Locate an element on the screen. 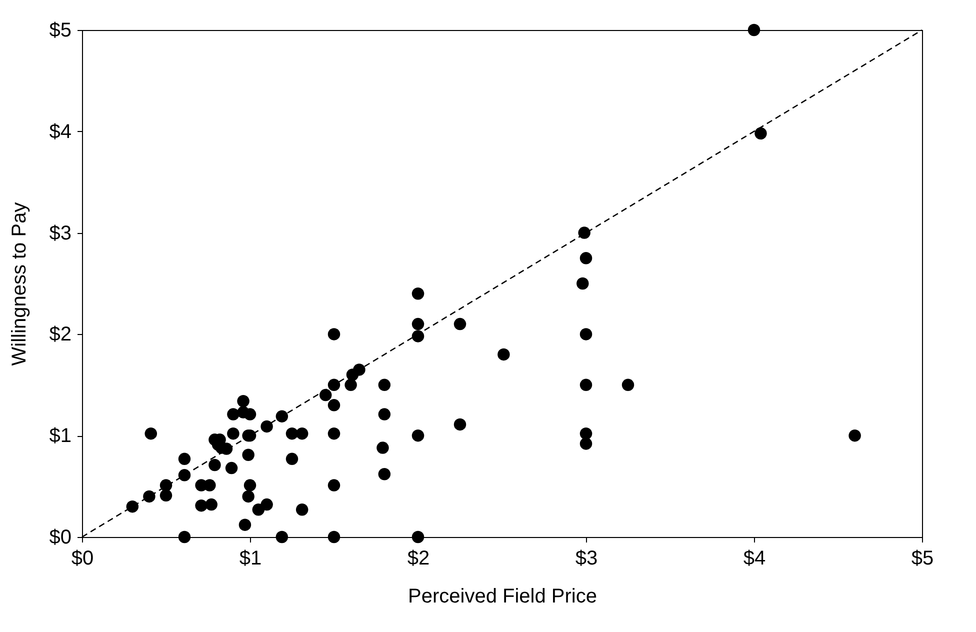 This screenshot has width=976, height=632. y-axis-title: Willingness to Pay is located at coordinates (19, 284).